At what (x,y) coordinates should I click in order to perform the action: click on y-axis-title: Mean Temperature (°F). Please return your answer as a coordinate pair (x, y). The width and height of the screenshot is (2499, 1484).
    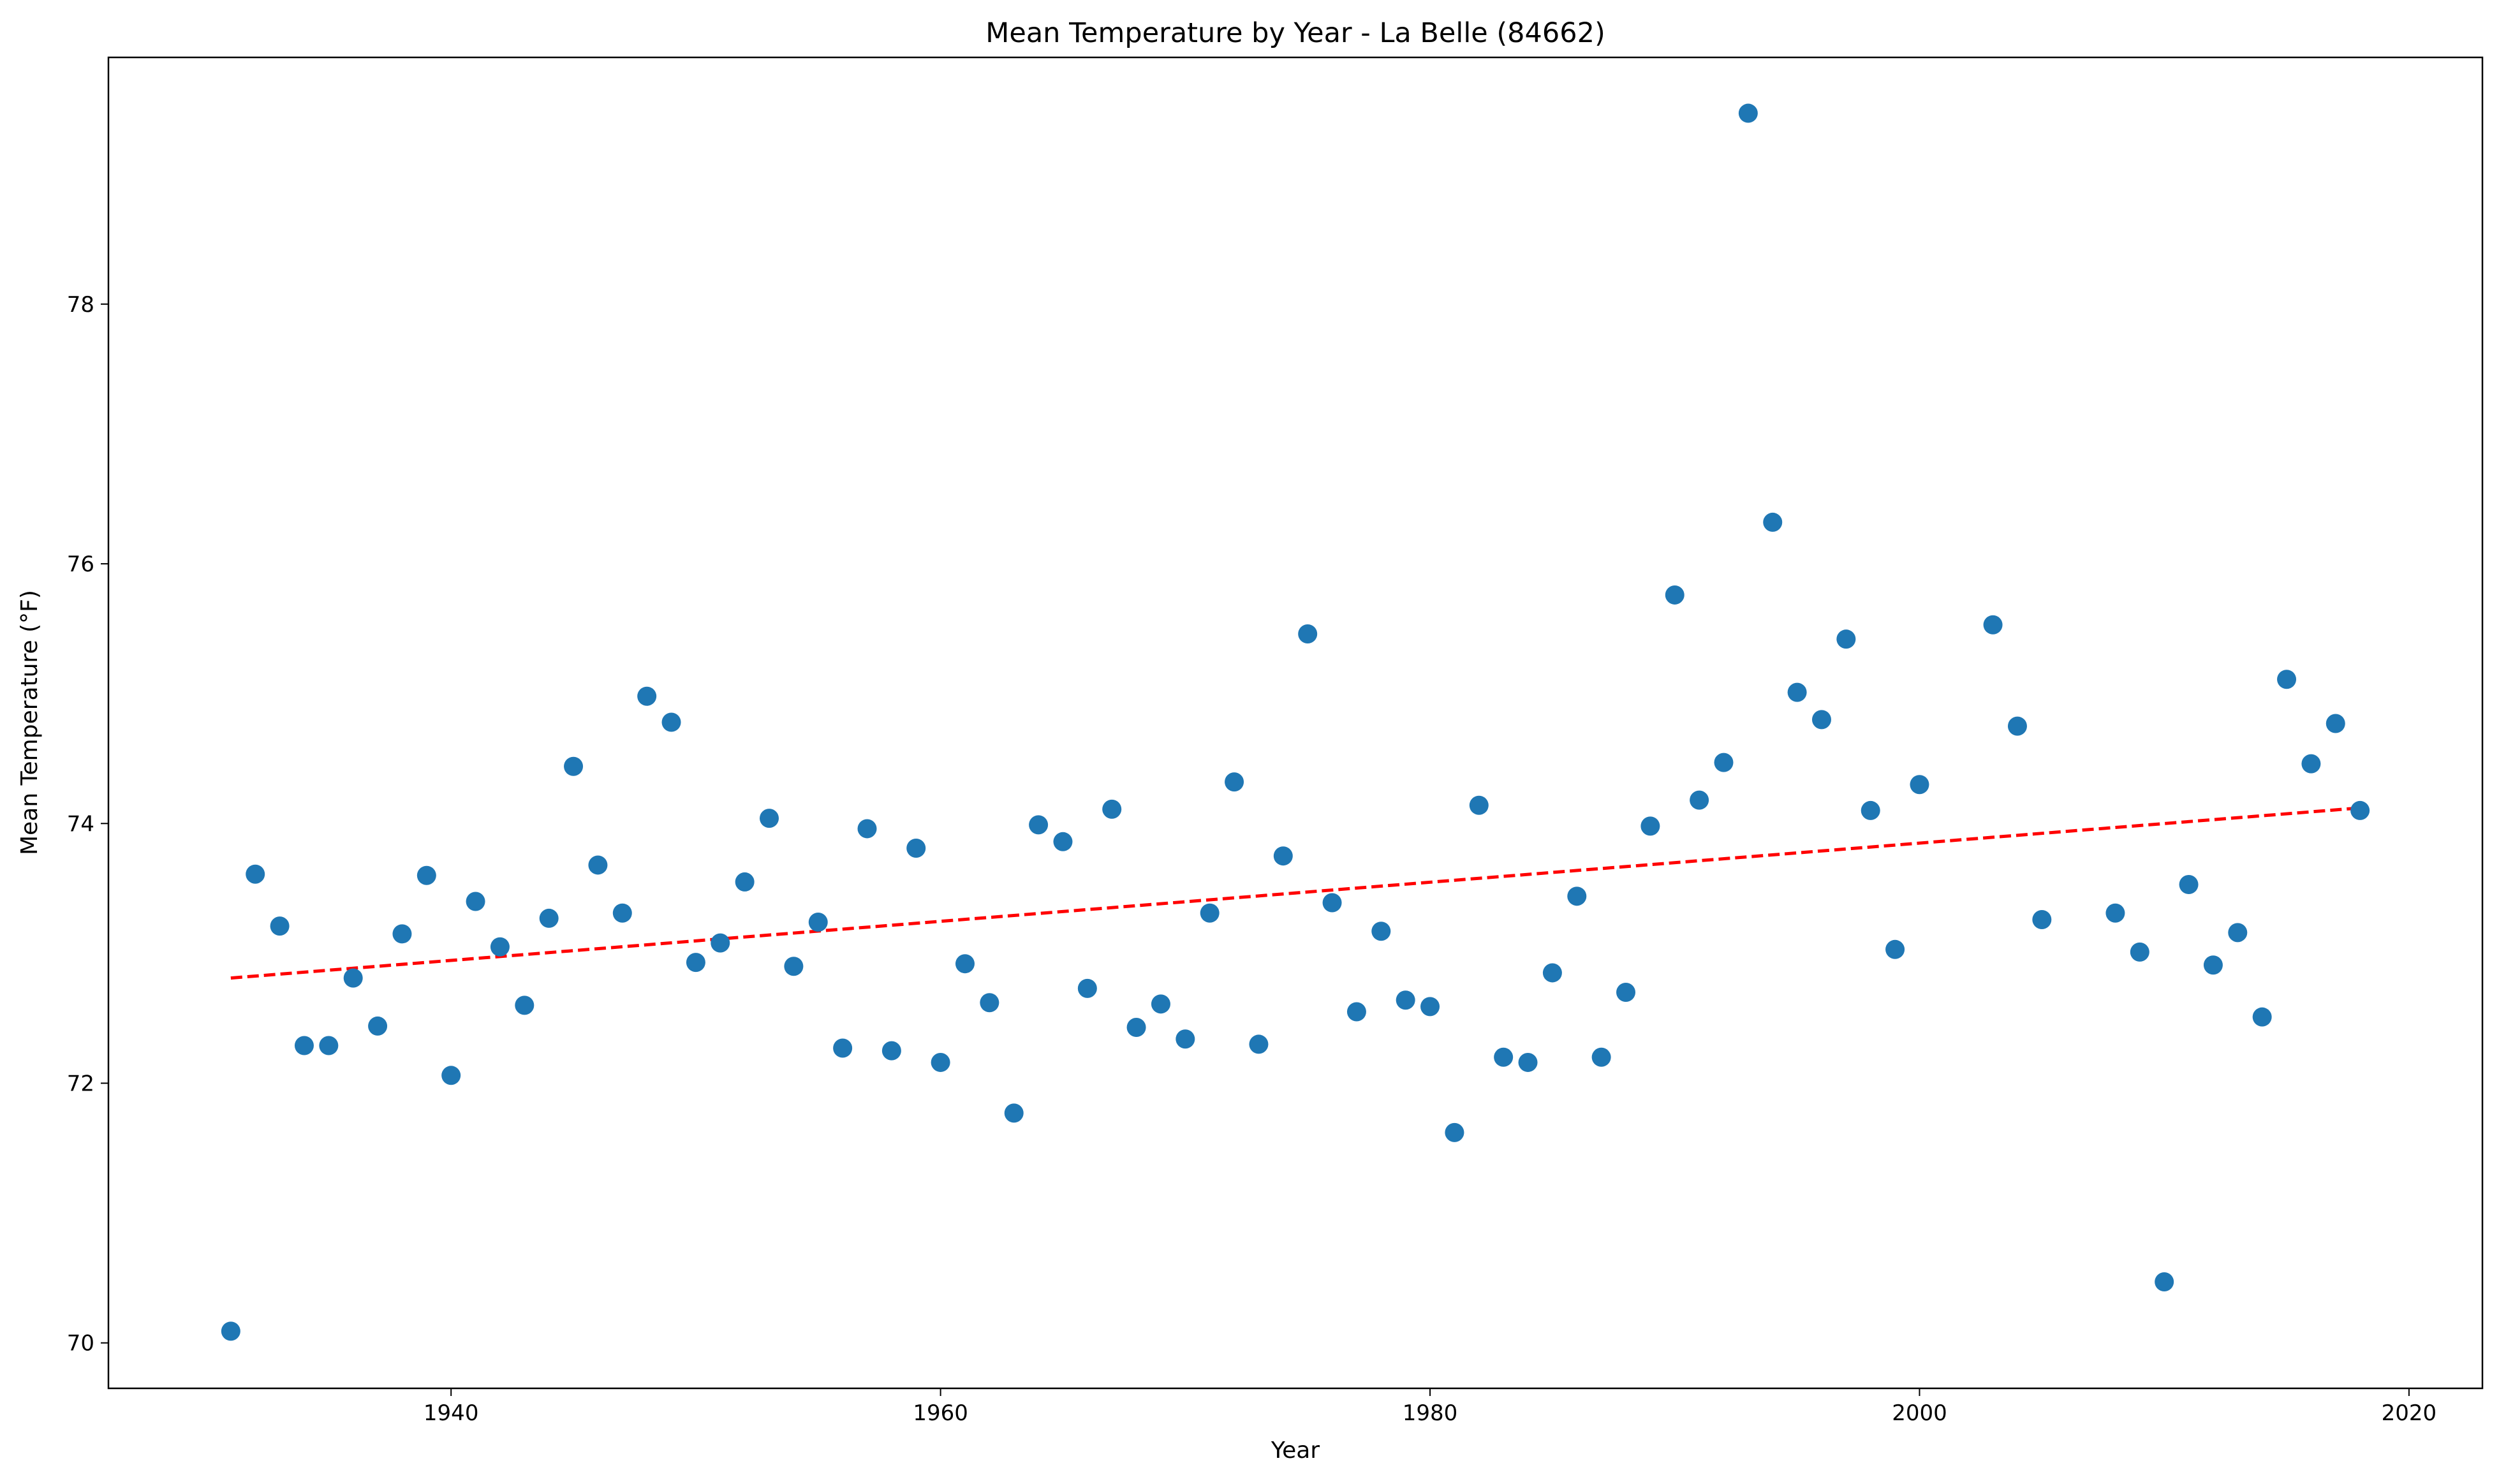
    Looking at the image, I should click on (30, 722).